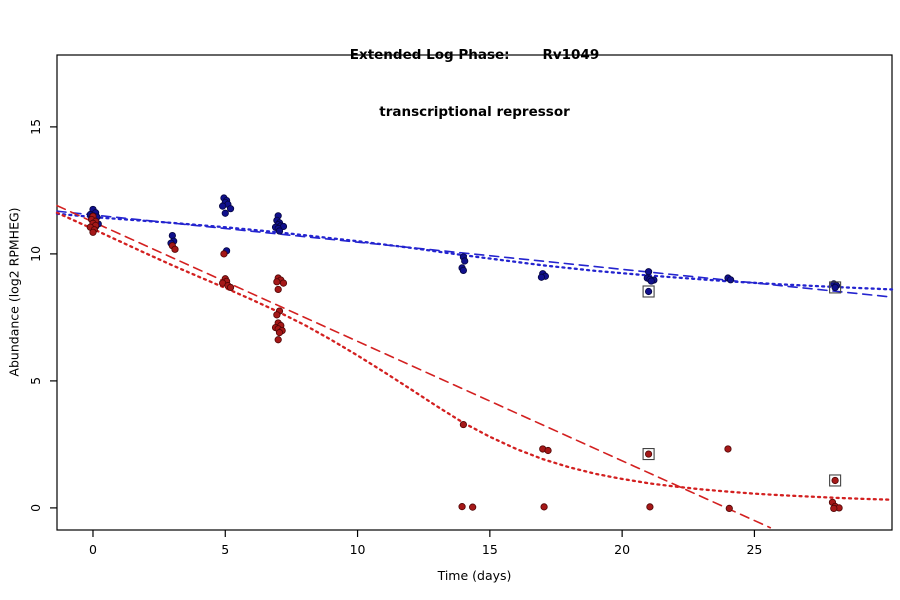 The height and width of the screenshot is (600, 900). What do you see at coordinates (358, 549) in the screenshot?
I see `x-tick-label: 10` at bounding box center [358, 549].